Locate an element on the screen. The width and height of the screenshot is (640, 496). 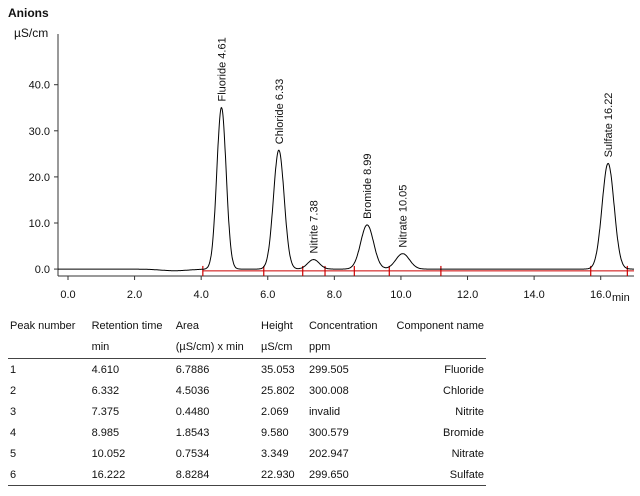
header-height: Height is located at coordinates (277, 326).